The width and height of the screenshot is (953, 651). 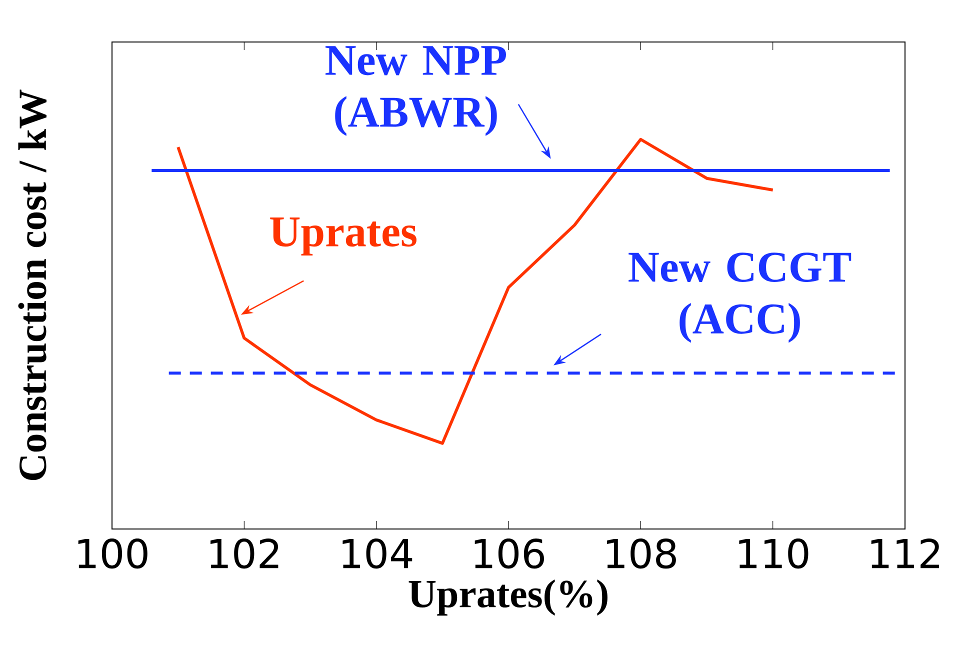 What do you see at coordinates (773, 553) in the screenshot?
I see `x-tick-label: 110` at bounding box center [773, 553].